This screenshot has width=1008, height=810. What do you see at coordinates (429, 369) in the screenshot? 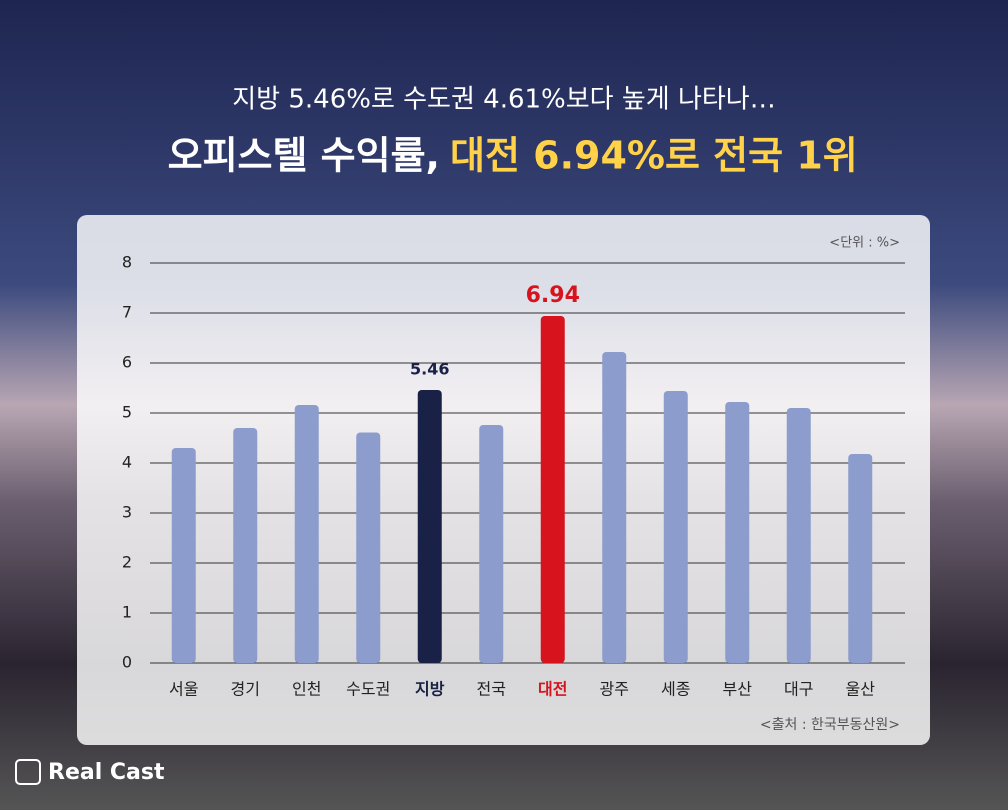
I see `value-label: 5.46` at bounding box center [429, 369].